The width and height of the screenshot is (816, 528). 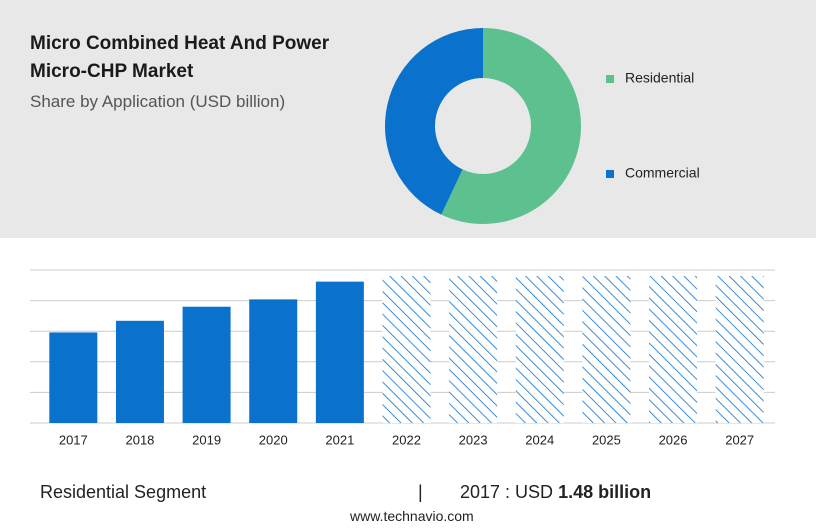 What do you see at coordinates (662, 173) in the screenshot?
I see `legend-label: Commercial` at bounding box center [662, 173].